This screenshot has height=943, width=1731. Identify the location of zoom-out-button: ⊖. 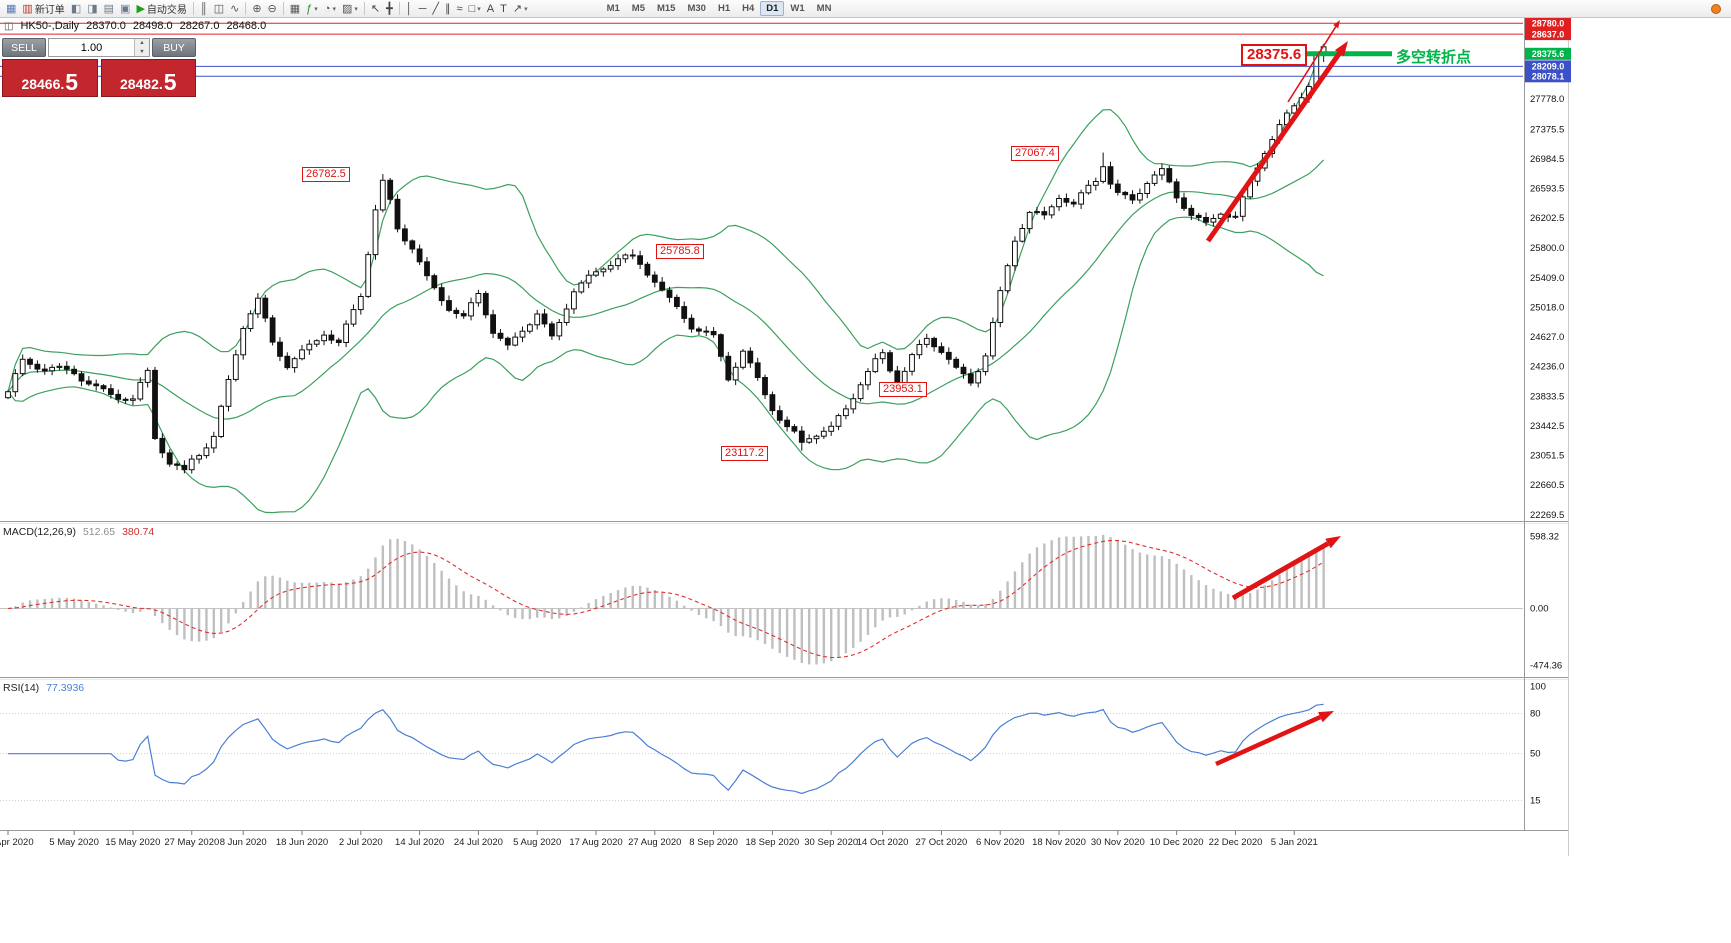
(272, 9).